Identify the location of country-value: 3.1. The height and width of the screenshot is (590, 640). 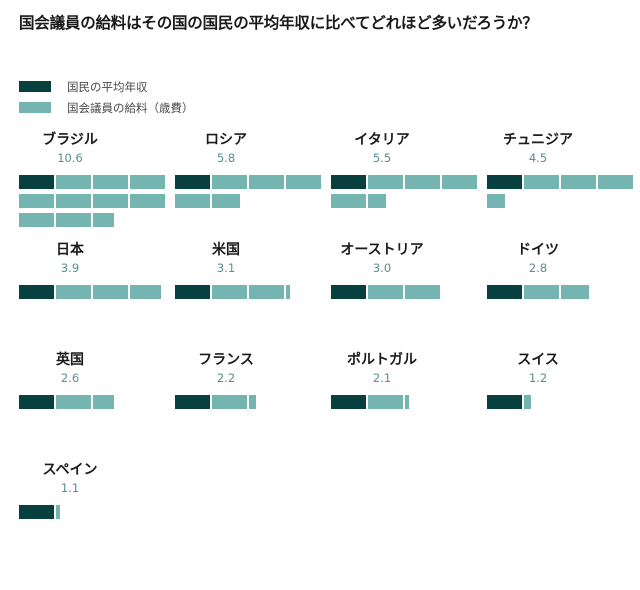
(226, 267).